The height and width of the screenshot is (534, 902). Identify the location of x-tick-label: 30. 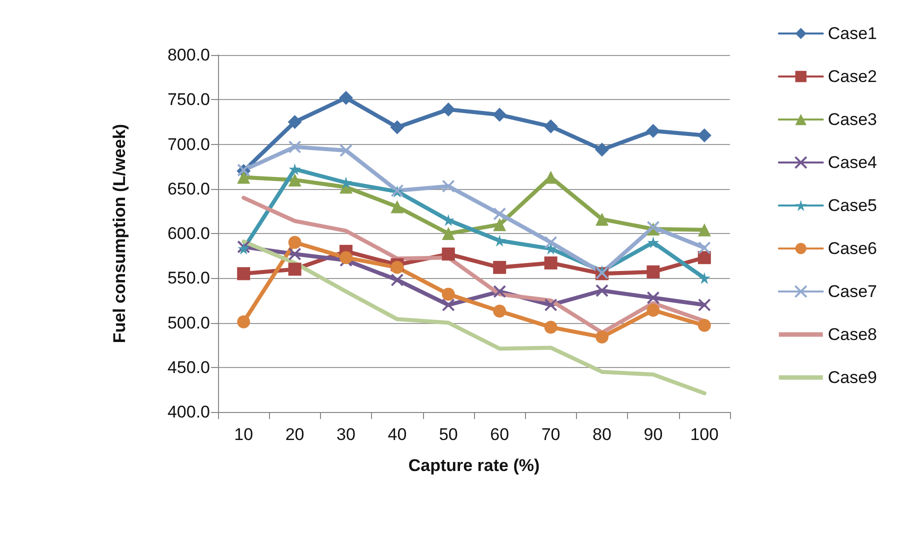
(346, 434).